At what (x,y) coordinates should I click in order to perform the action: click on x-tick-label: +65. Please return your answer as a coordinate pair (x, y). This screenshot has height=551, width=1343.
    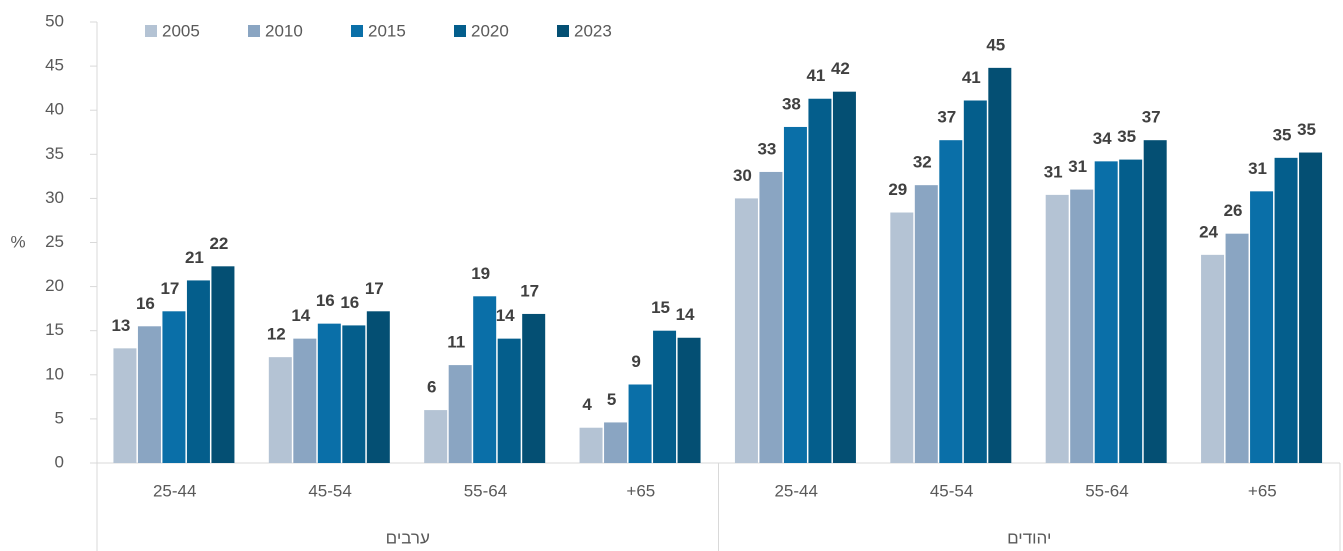
    Looking at the image, I should click on (1262, 490).